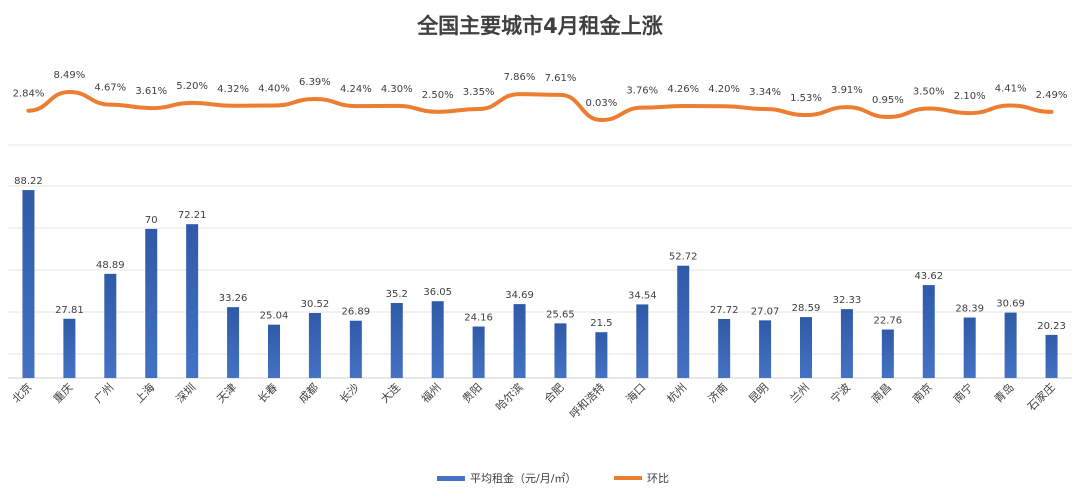  What do you see at coordinates (806, 308) in the screenshot?
I see `bar-label-兰州: 28.59` at bounding box center [806, 308].